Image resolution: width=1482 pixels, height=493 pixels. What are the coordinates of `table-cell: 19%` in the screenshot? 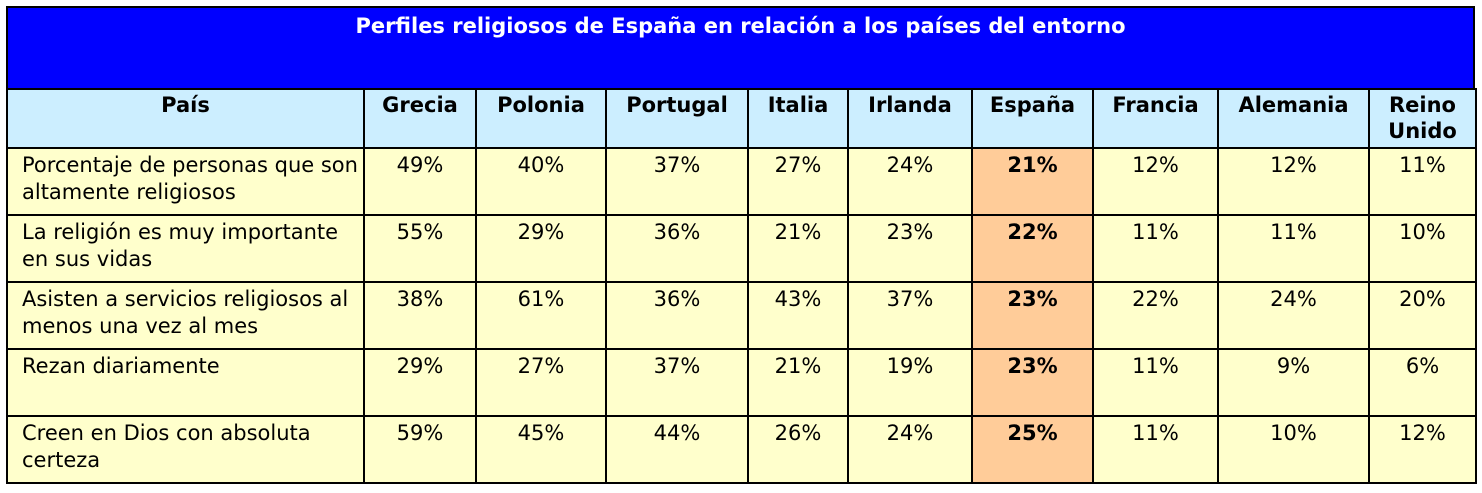 It's located at (910, 382).